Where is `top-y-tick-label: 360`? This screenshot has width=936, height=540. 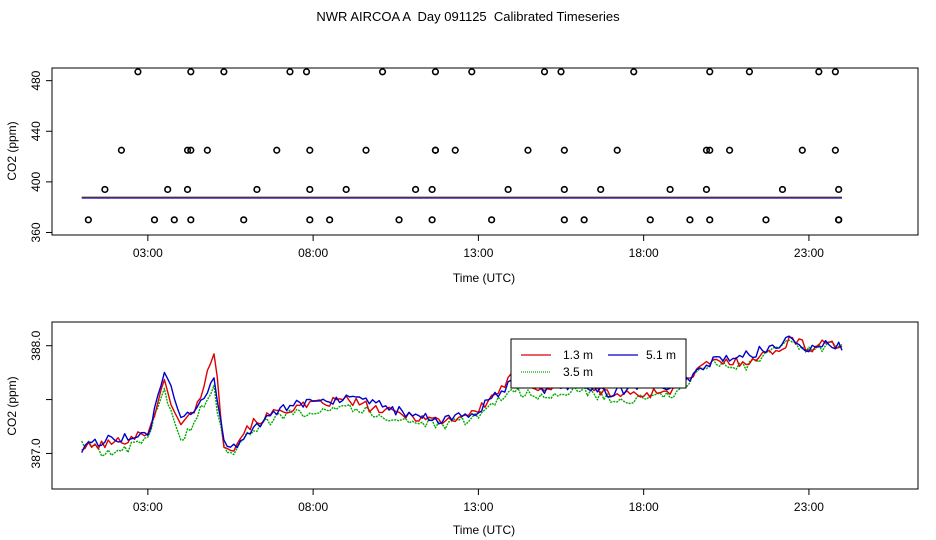
top-y-tick-label: 360 is located at coordinates (36, 232).